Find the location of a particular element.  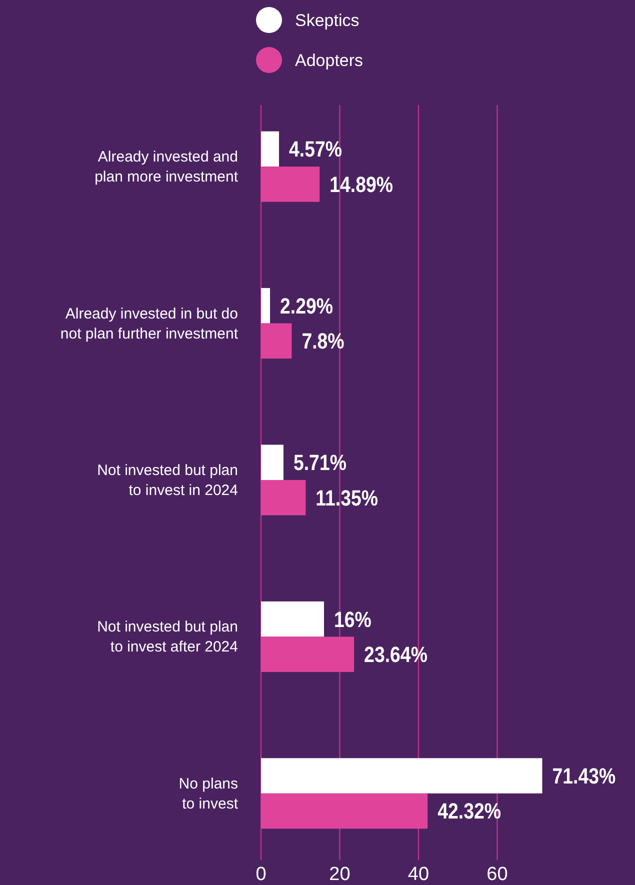

x-tick-label: 60 is located at coordinates (497, 874).